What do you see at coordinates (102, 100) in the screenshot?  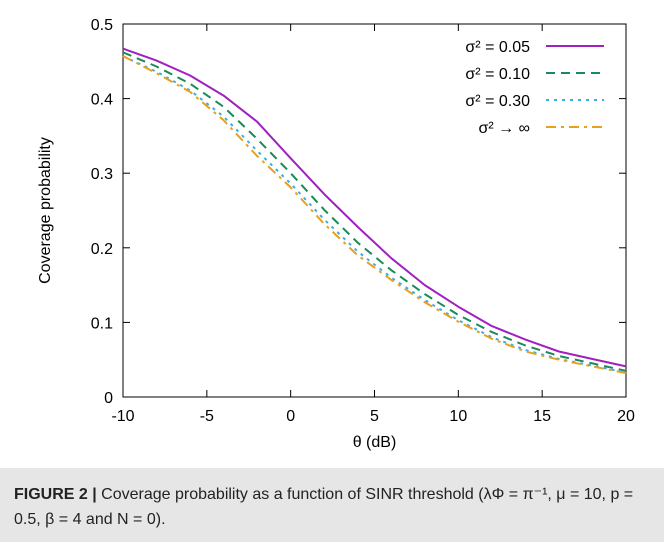 I see `y-tick-label: 0.4` at bounding box center [102, 100].